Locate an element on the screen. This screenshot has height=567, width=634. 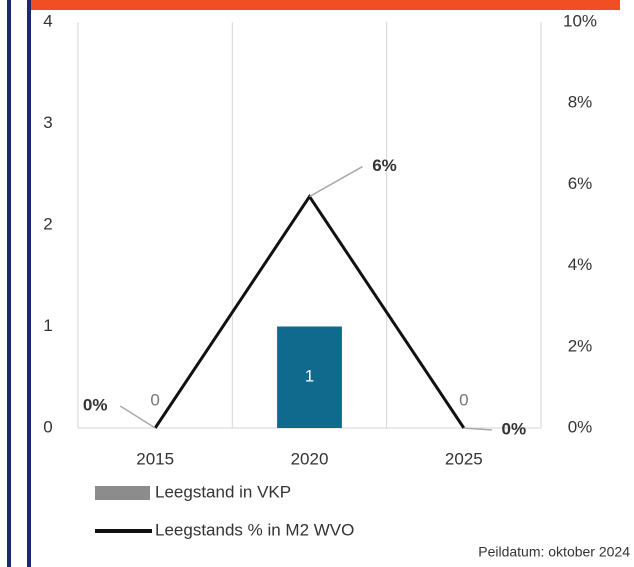
bar is located at coordinates (309, 377).